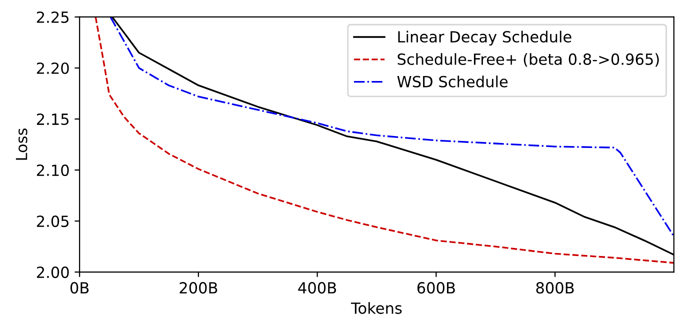  I want to click on x-tick-label: 800B, so click(555, 288).